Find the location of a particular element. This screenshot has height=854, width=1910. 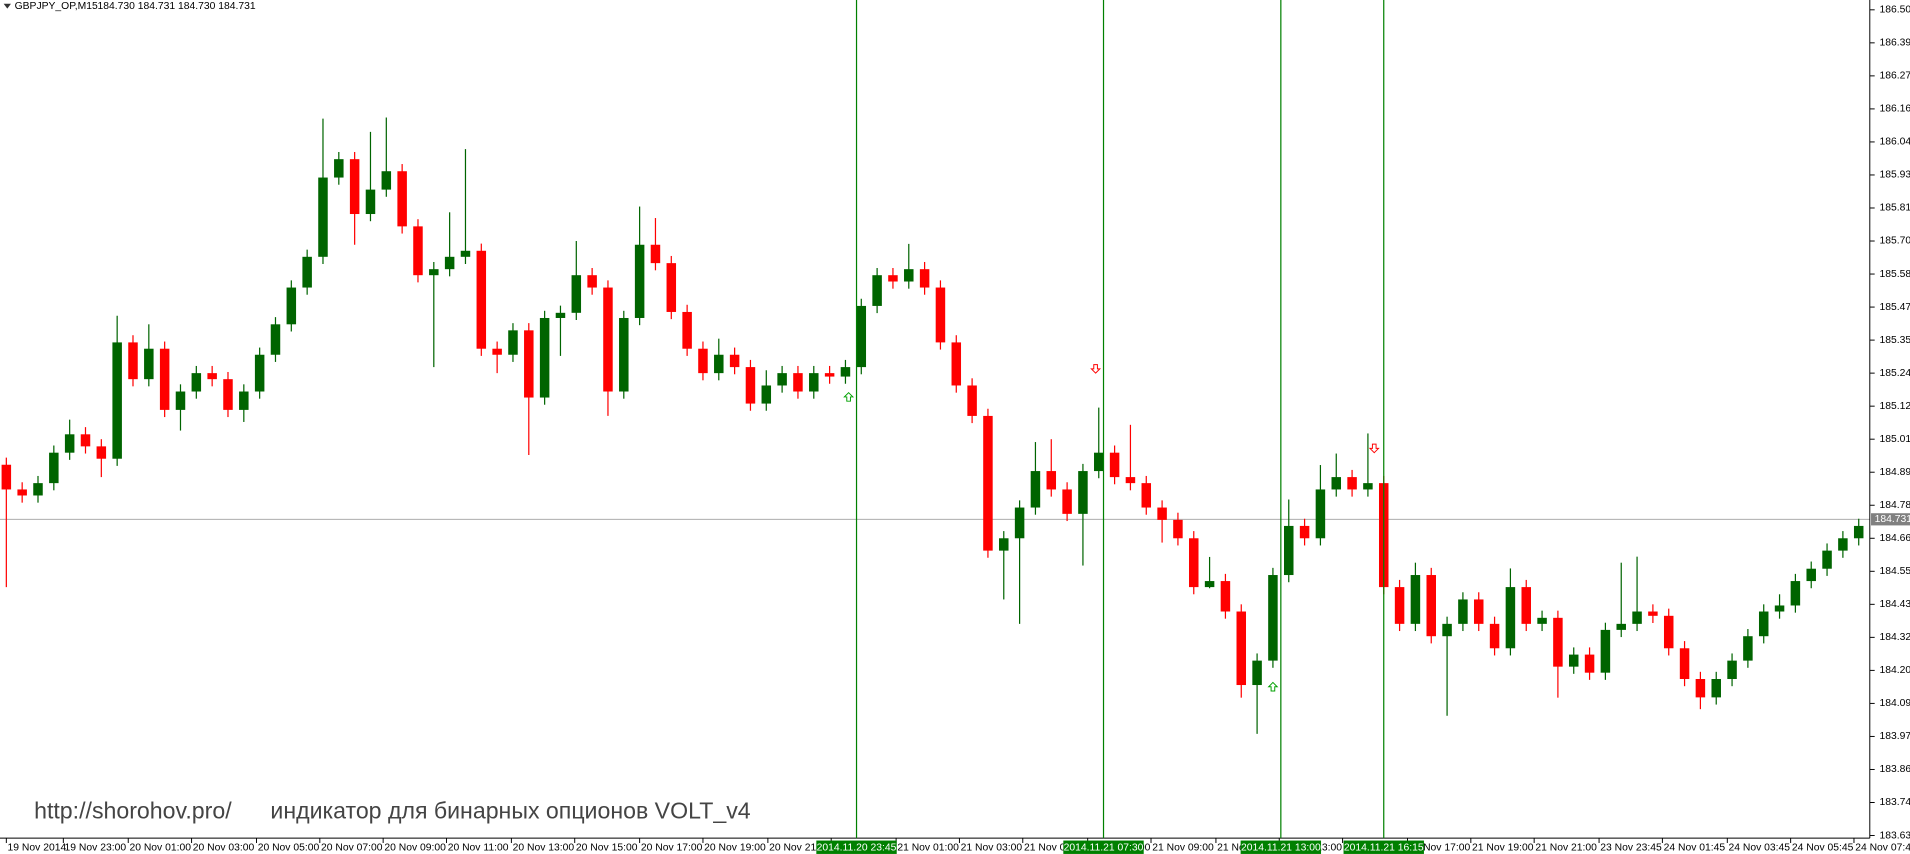

up-arrow is located at coordinates (849, 396).